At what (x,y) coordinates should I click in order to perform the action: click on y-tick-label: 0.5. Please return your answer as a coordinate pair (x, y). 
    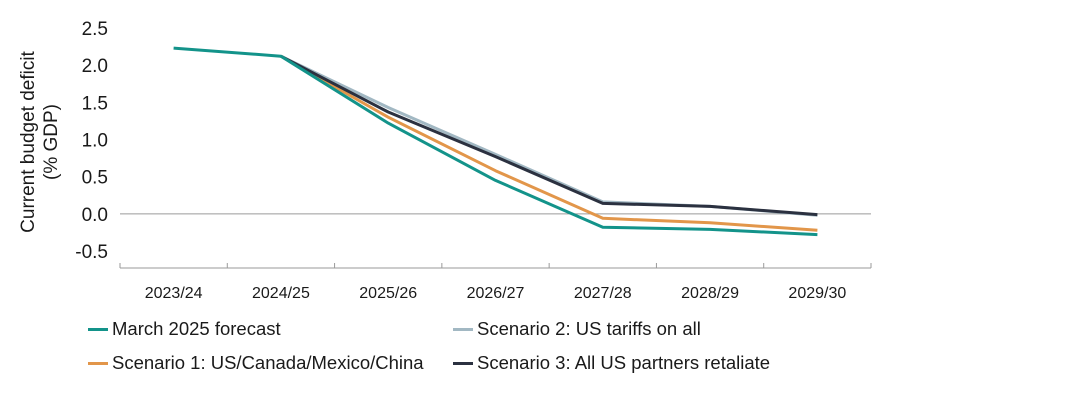
    Looking at the image, I should click on (95, 178).